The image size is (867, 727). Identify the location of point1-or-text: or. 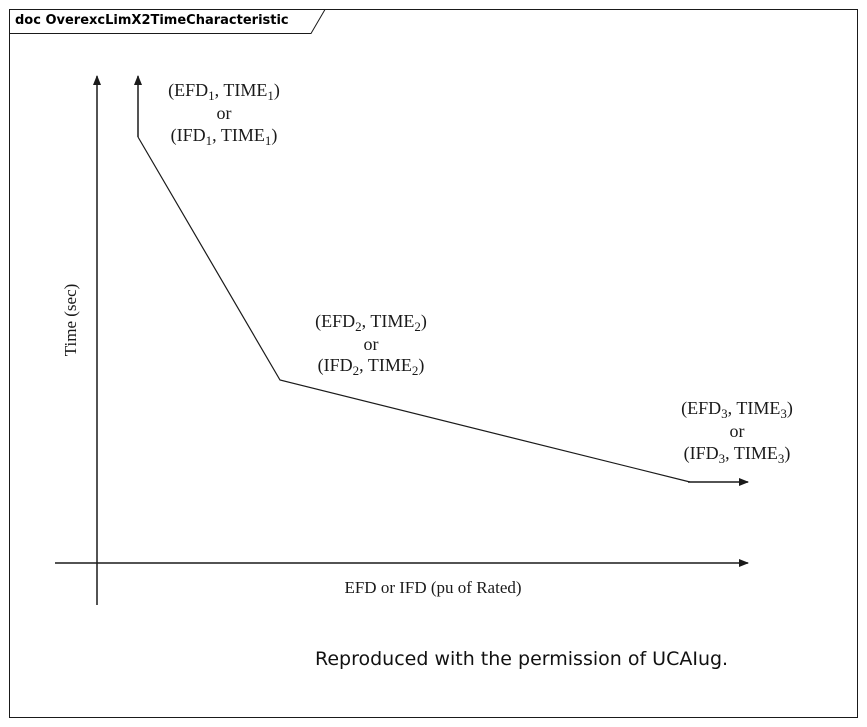
(224, 113).